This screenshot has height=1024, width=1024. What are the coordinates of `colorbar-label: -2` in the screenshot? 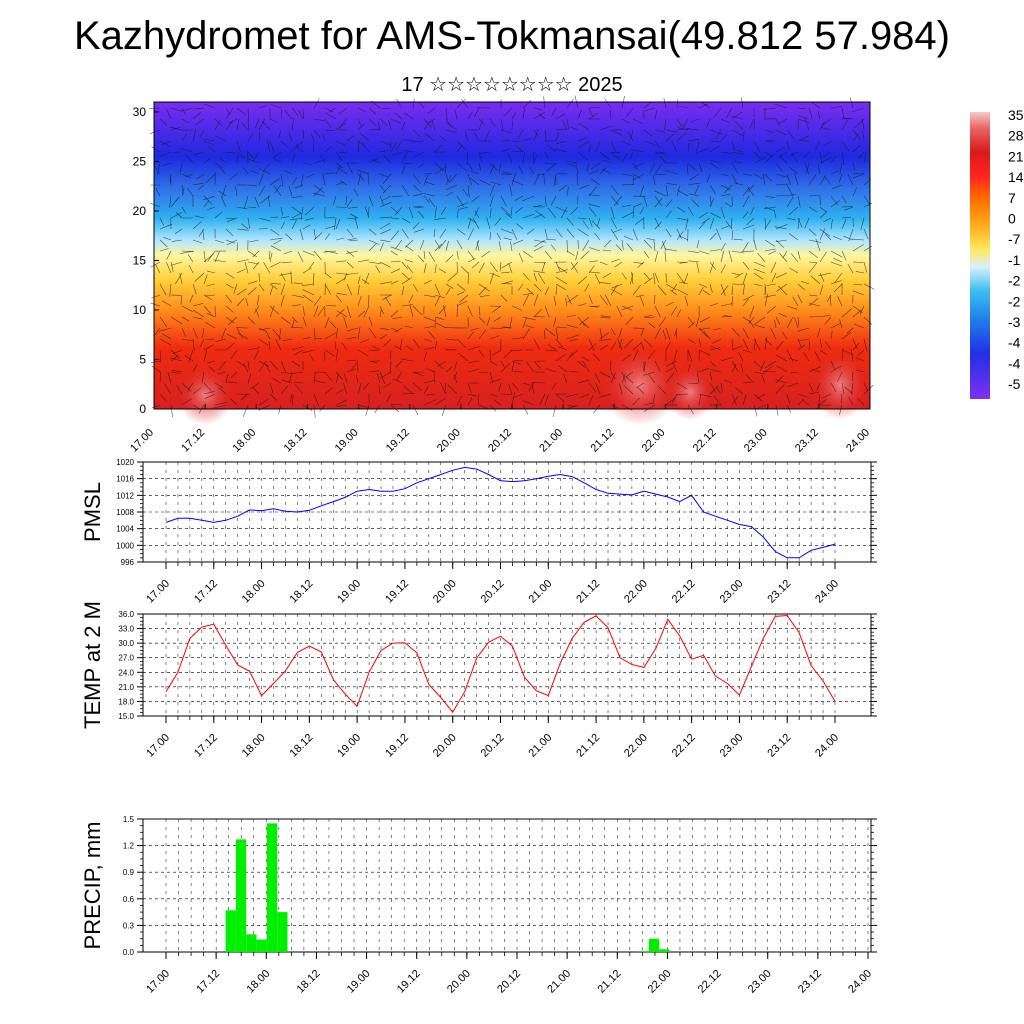 It's located at (1014, 281).